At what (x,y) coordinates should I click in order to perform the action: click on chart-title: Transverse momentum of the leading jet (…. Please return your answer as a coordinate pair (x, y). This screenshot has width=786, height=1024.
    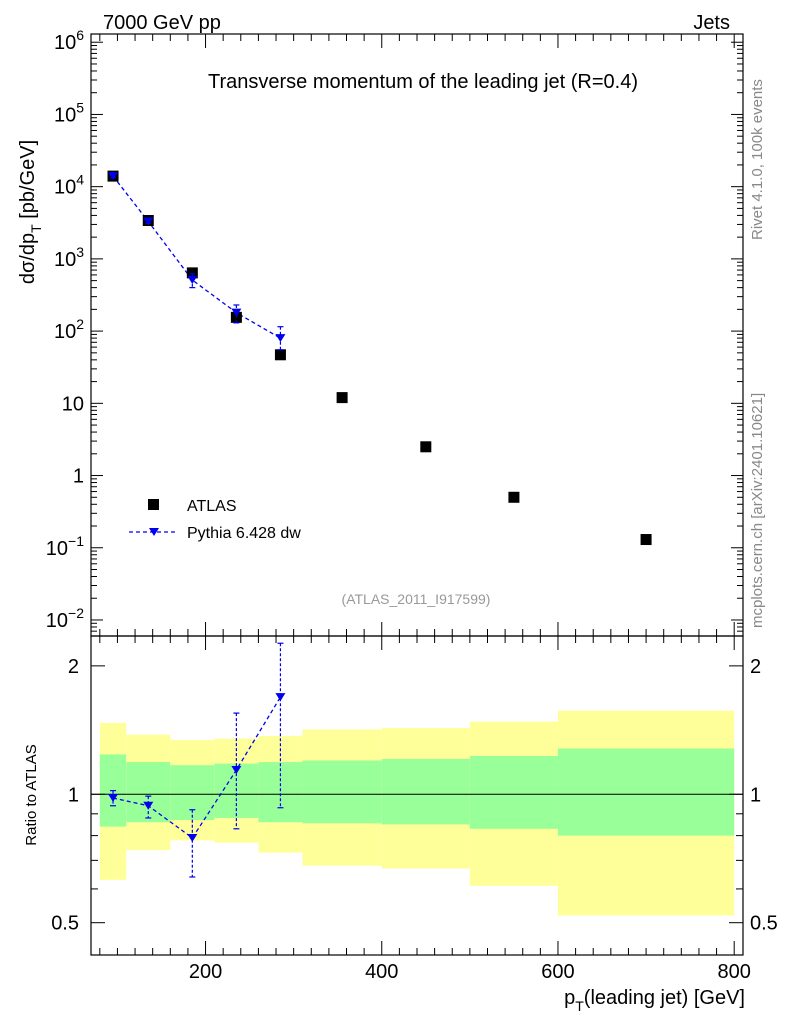
    Looking at the image, I should click on (423, 82).